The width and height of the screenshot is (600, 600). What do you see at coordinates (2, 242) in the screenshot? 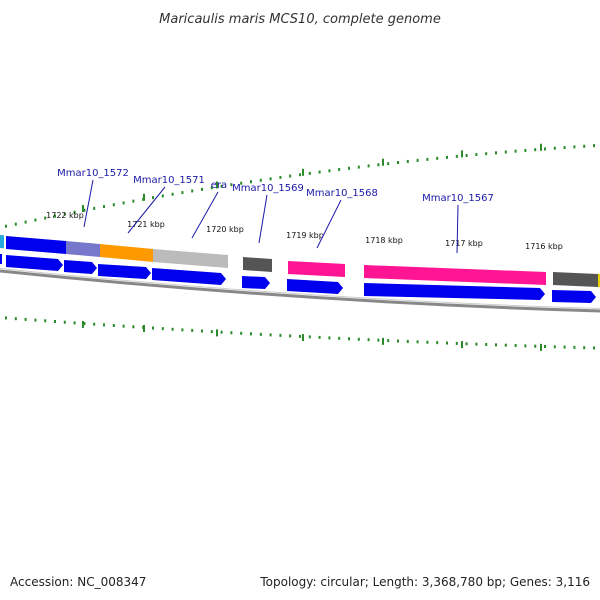
I see `feature-cyan` at bounding box center [2, 242].